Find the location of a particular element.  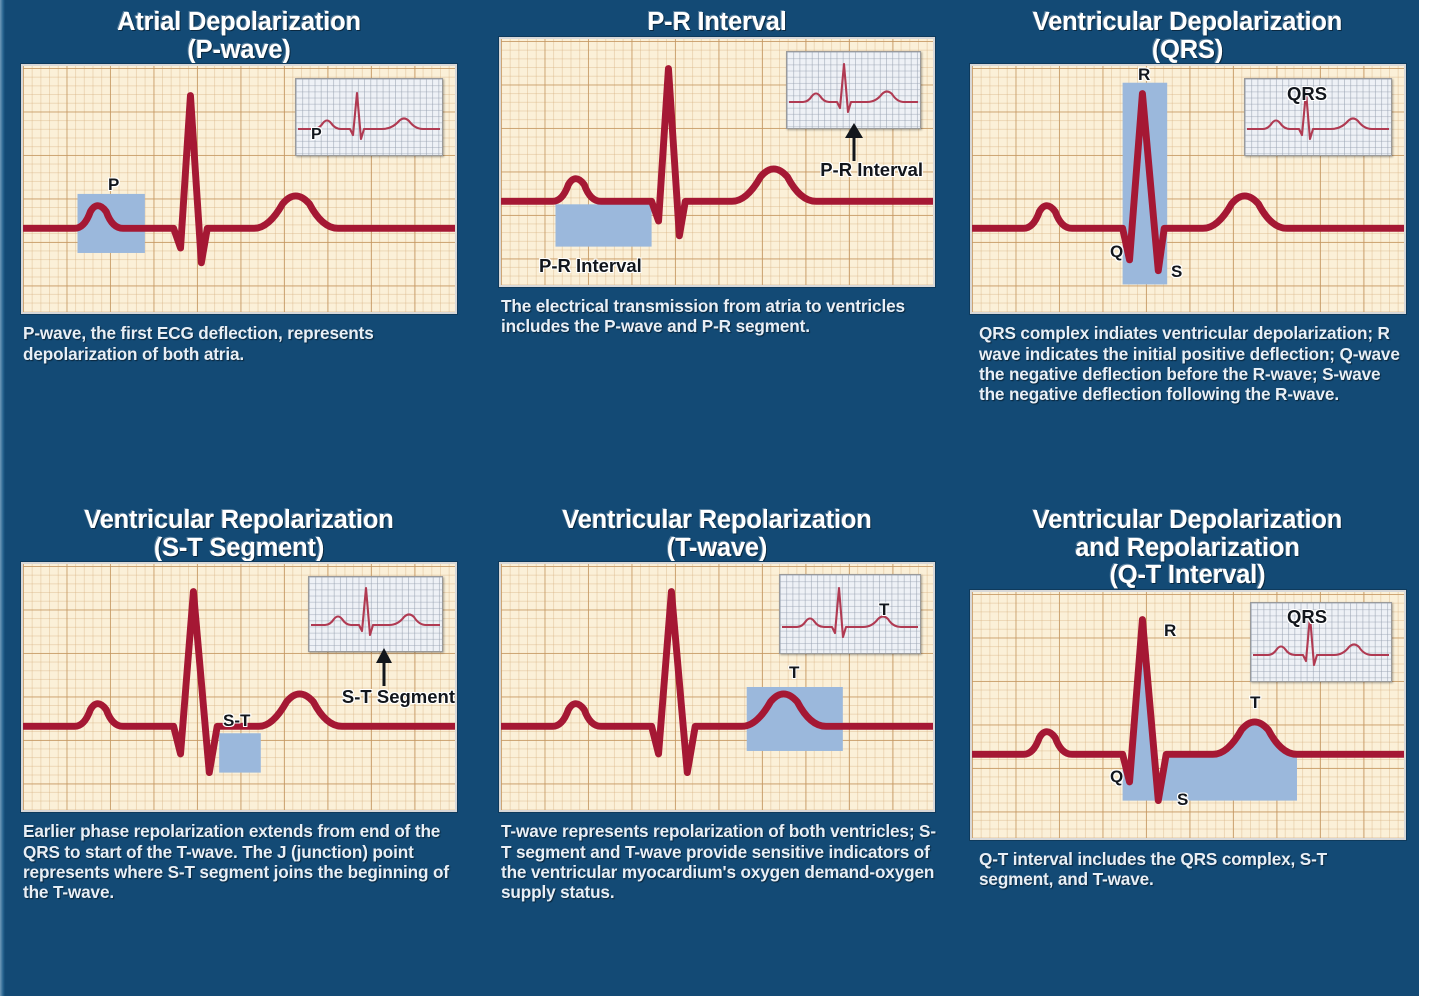

inset-label-p: P is located at coordinates (316, 135).